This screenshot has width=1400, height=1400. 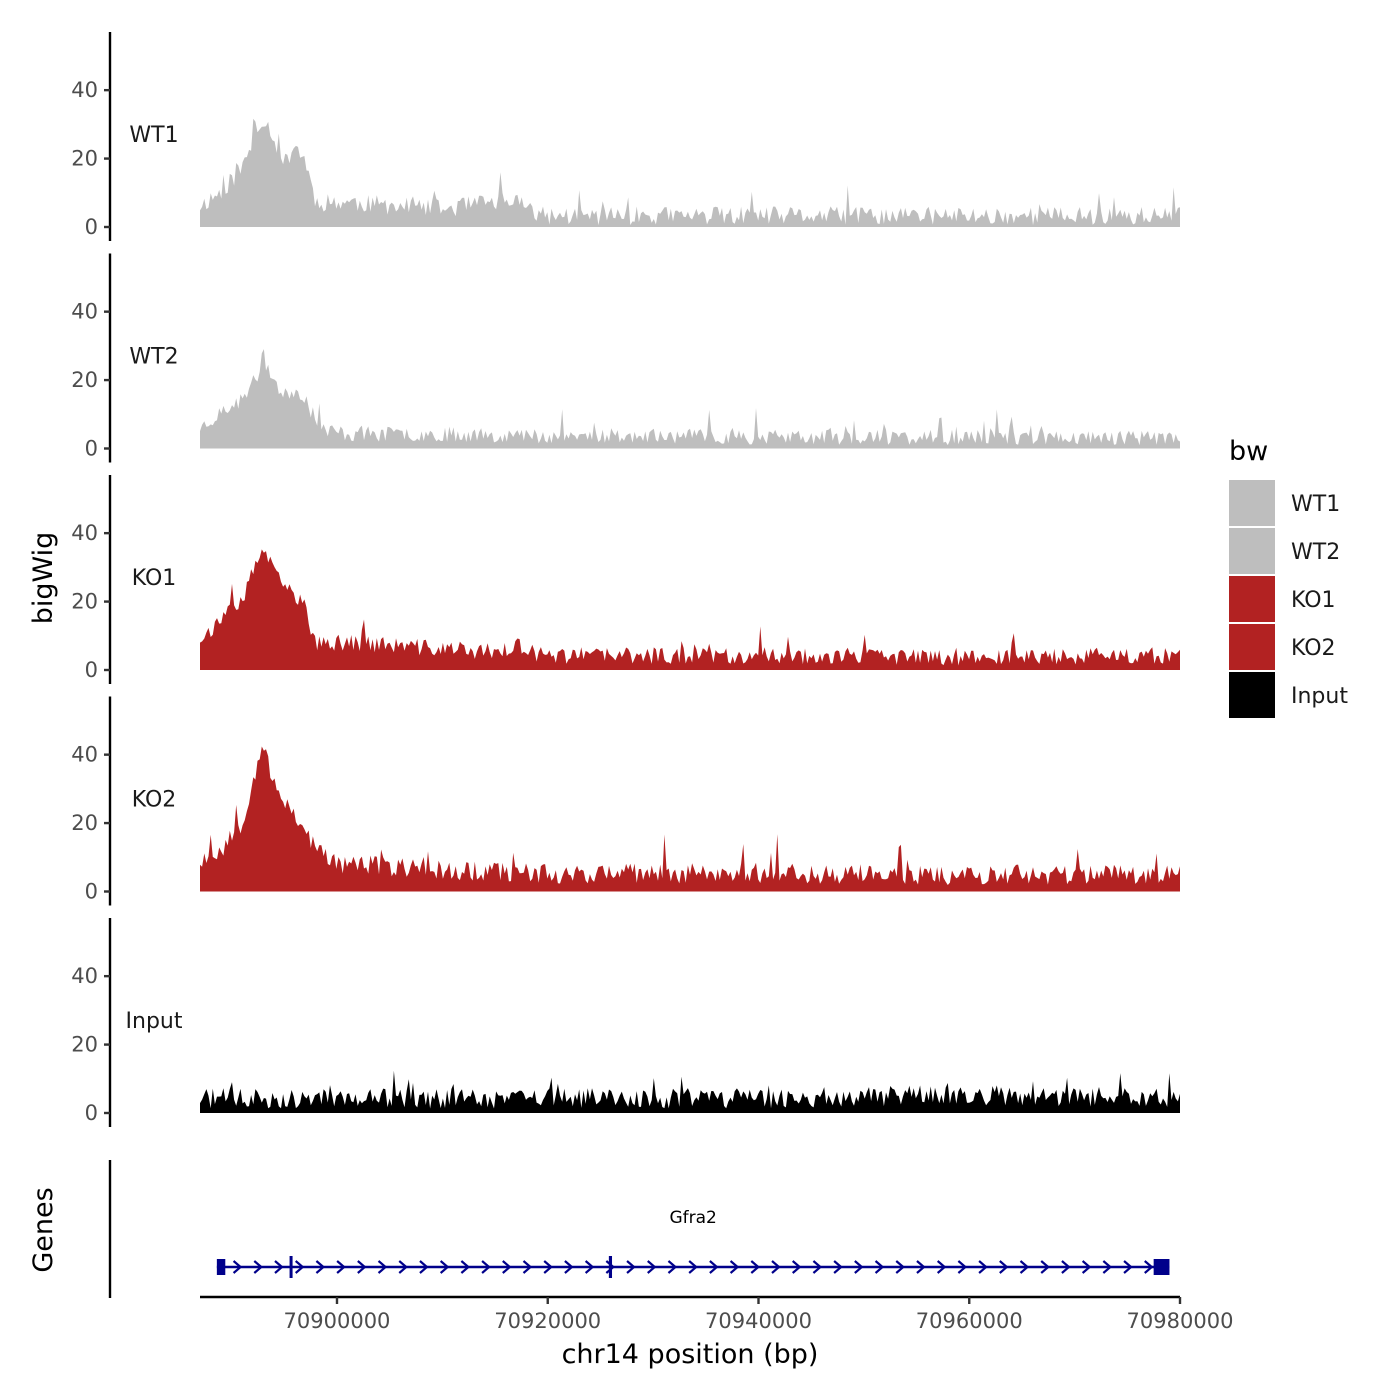 I want to click on x-axis-title: chr14 position (bp), so click(x=690, y=1354).